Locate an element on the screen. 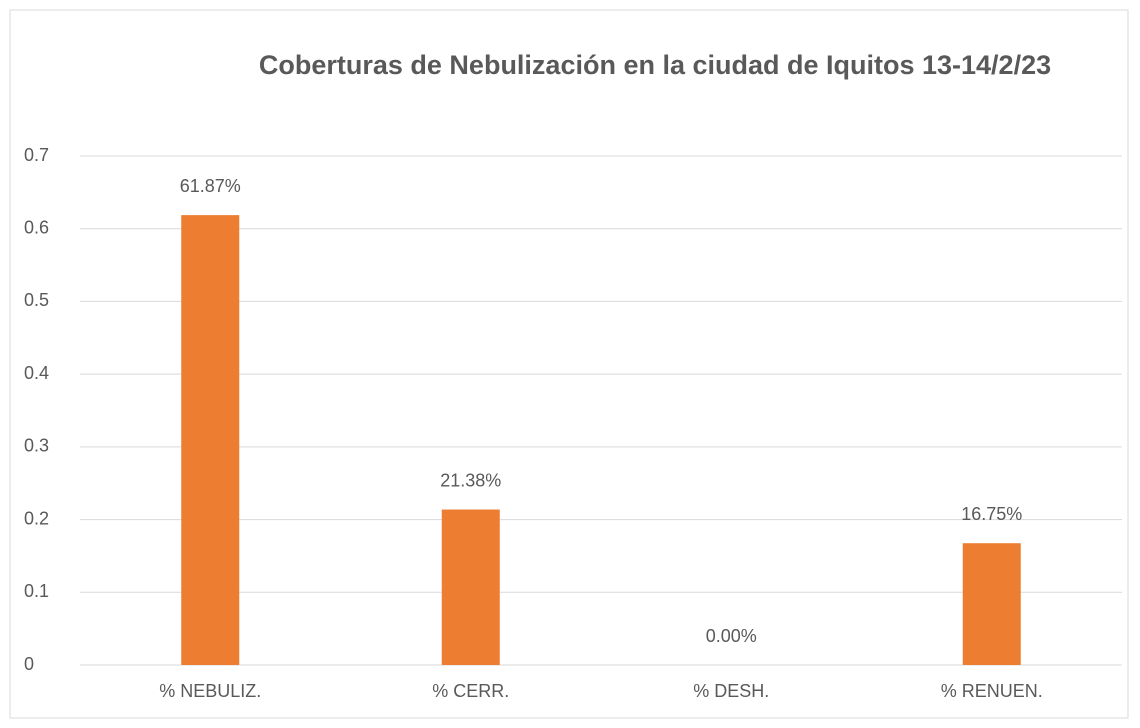 The image size is (1140, 728). x-tick-label: % CERR. is located at coordinates (470, 691).